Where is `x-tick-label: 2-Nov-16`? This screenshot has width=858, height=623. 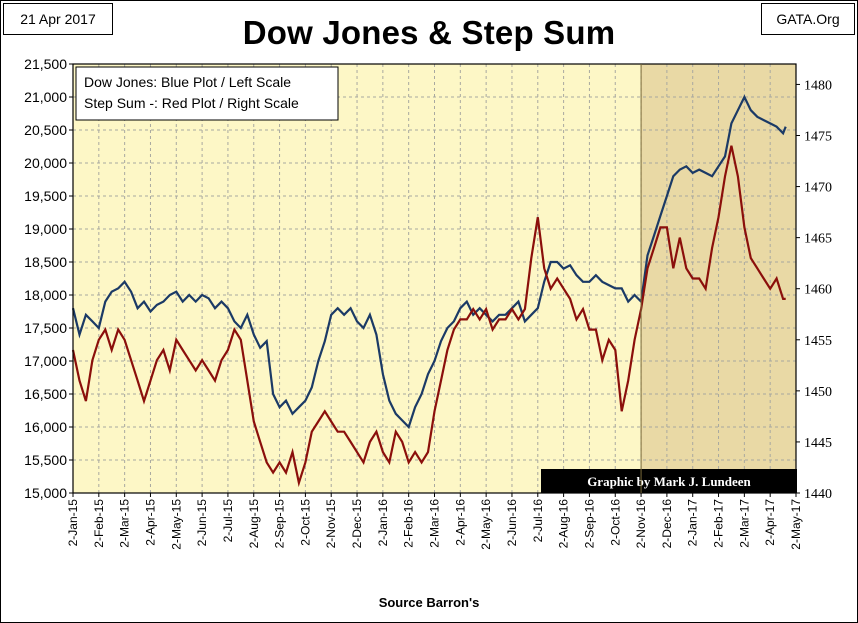
x-tick-label: 2-Nov-16 is located at coordinates (641, 524).